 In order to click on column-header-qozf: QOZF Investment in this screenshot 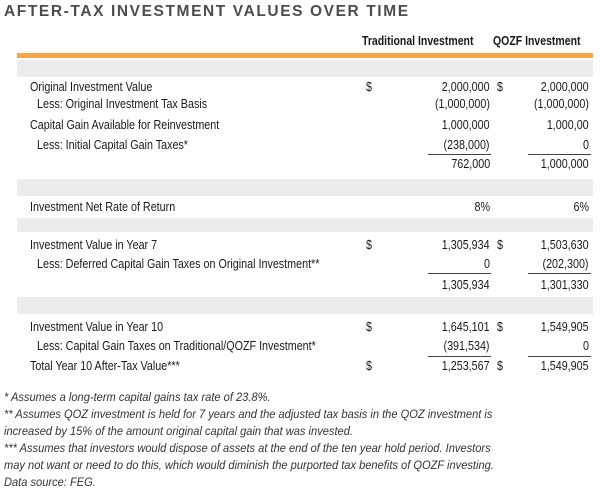, I will do `click(537, 41)`.